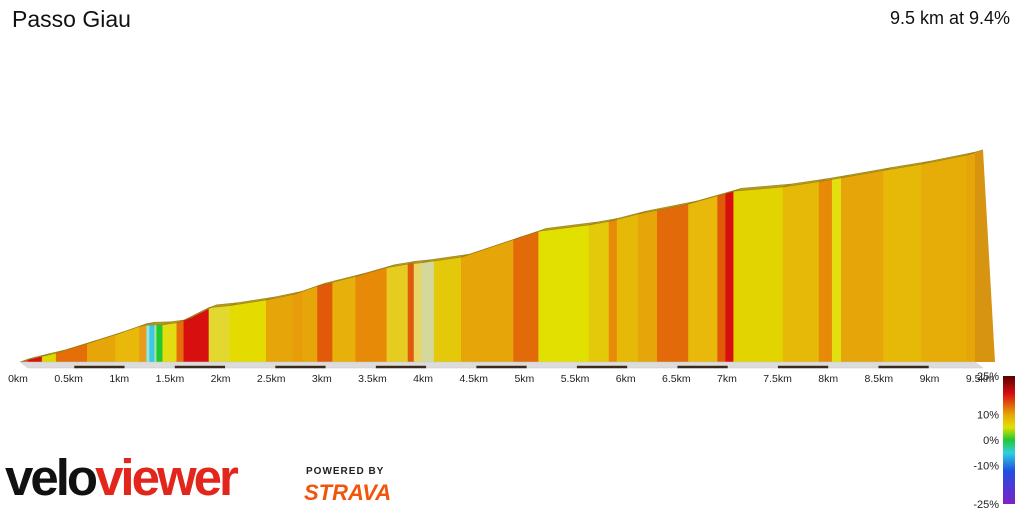 The height and width of the screenshot is (512, 1024). I want to click on powered-by-label: POWERED BY, so click(345, 471).